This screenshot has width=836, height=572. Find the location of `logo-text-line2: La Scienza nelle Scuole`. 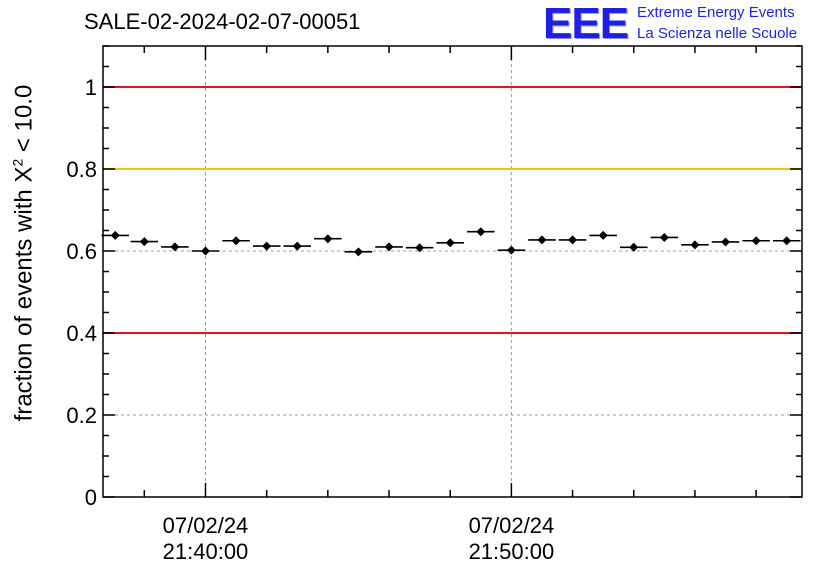

logo-text-line2: La Scienza nelle Scuole is located at coordinates (717, 33).